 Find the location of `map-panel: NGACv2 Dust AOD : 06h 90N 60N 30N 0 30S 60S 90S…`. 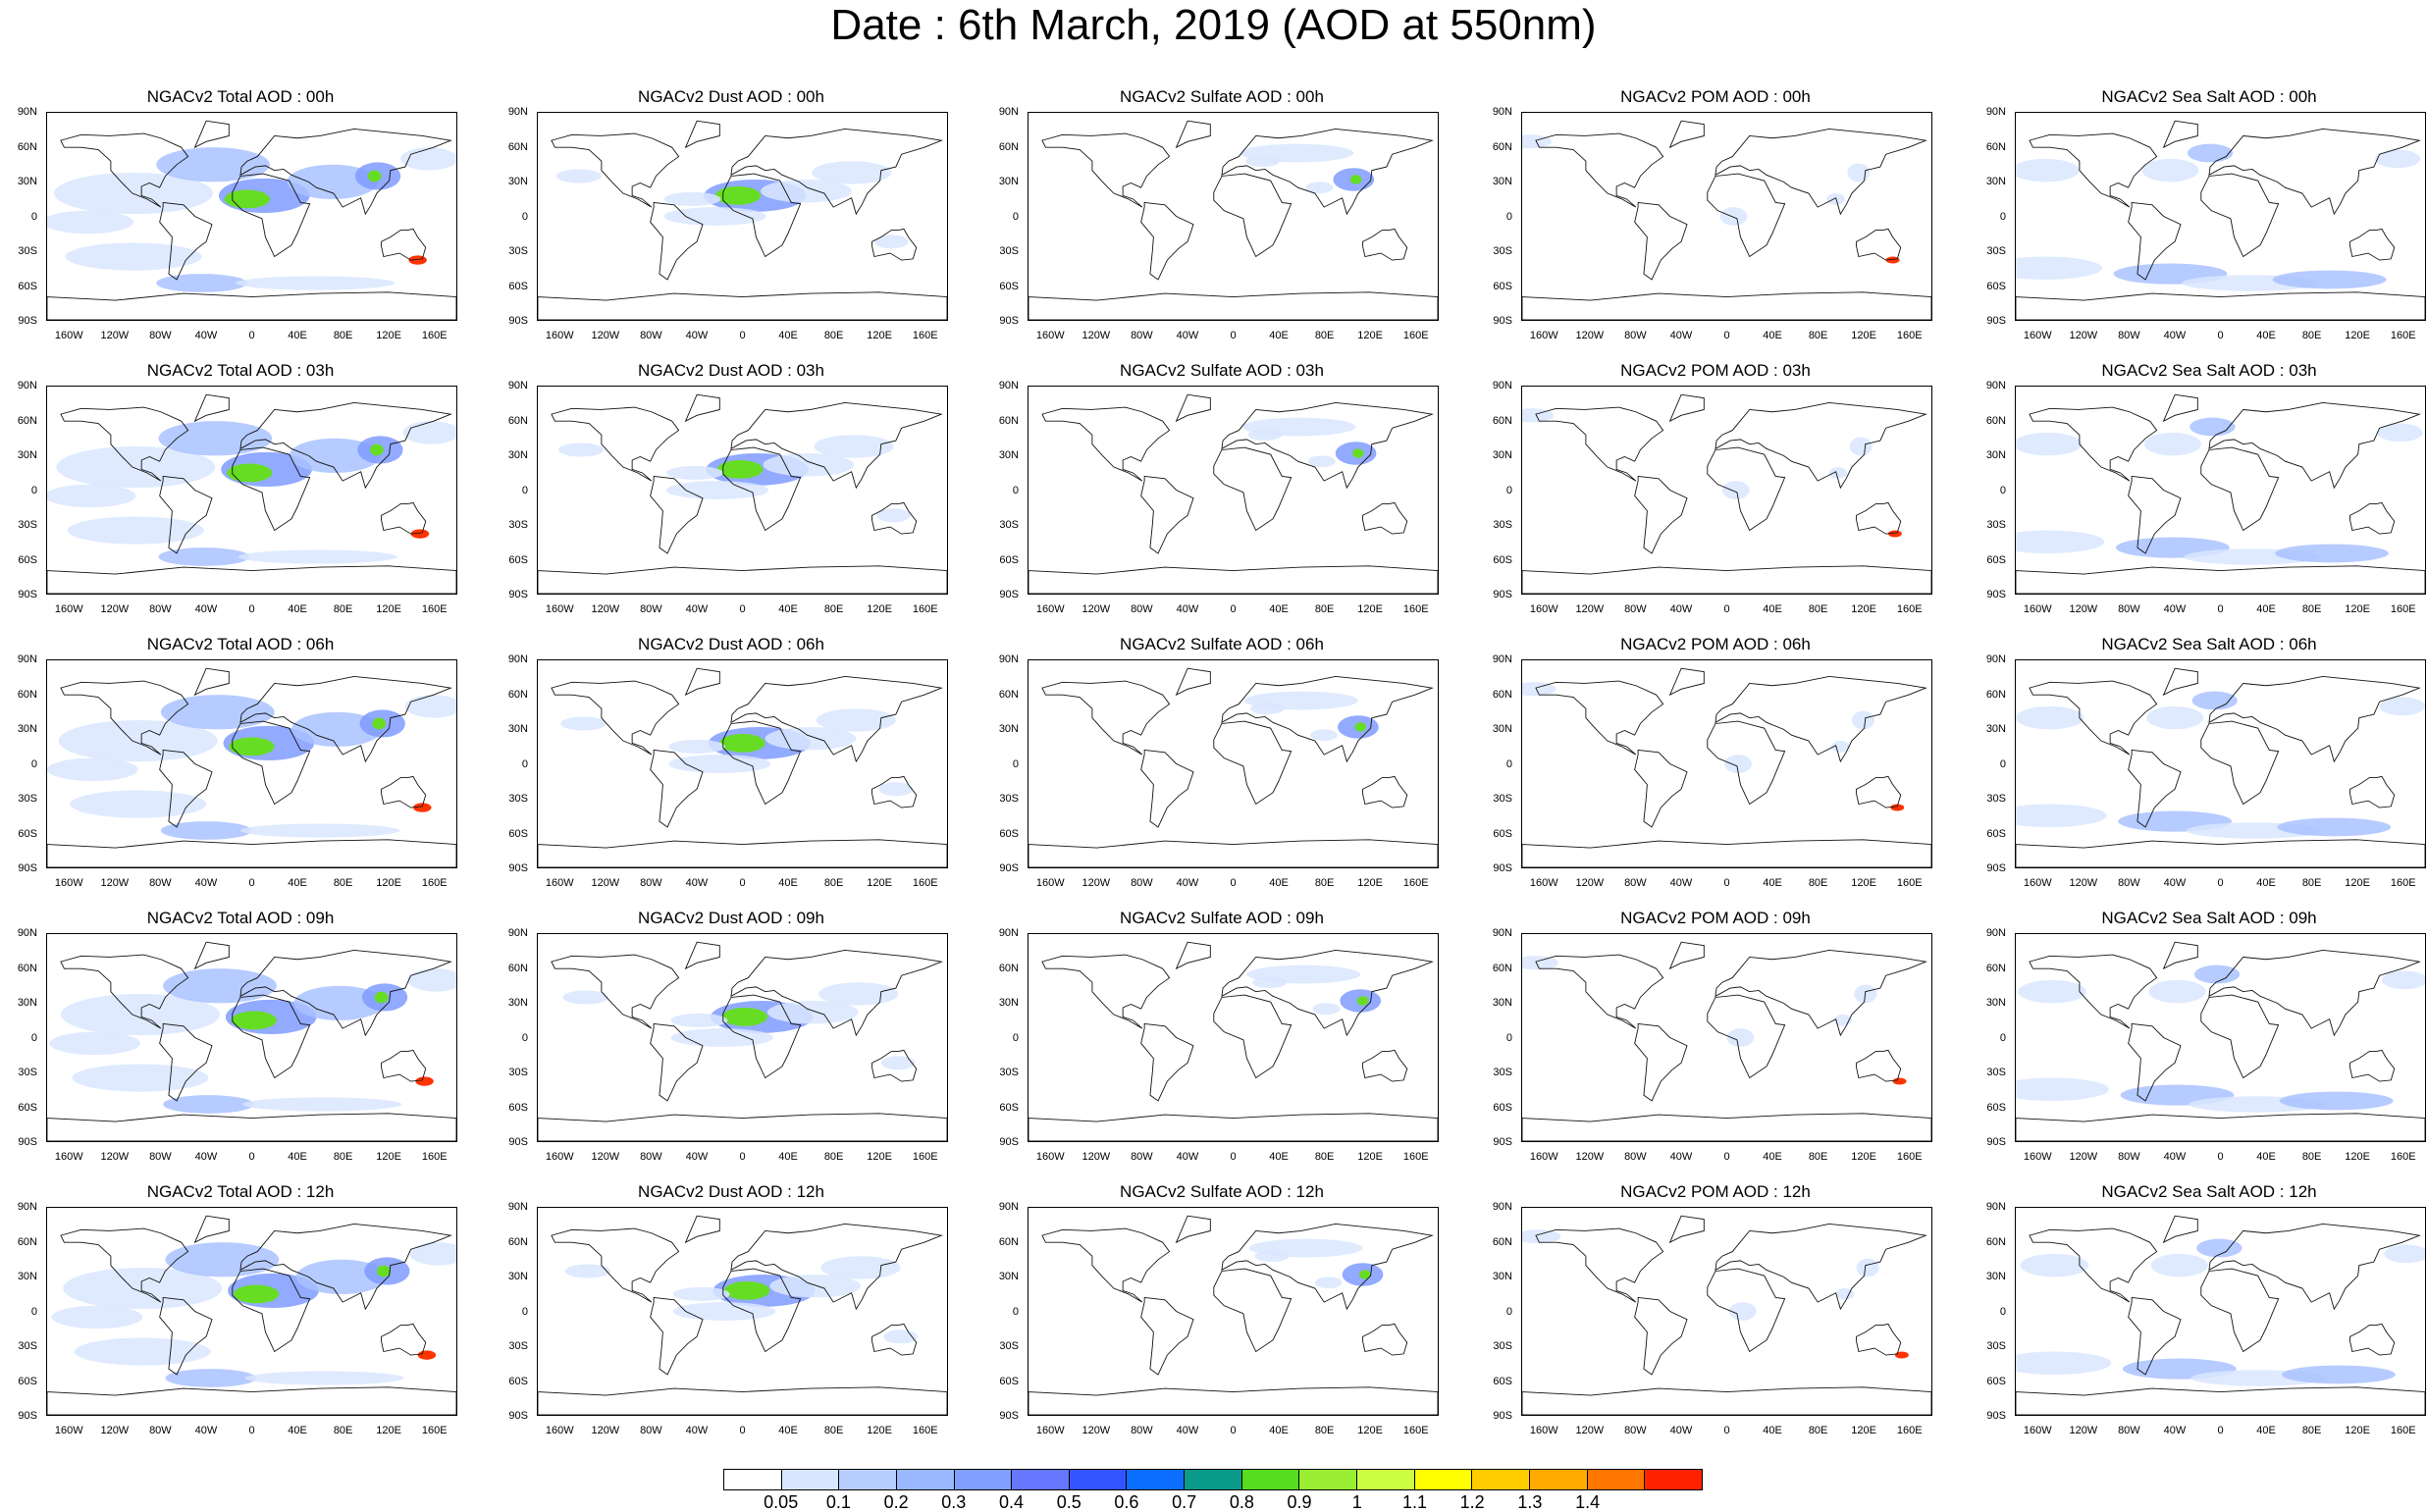

map-panel: NGACv2 Dust AOD : 06h 90N 60N 30N 0 30S 60S 90S… is located at coordinates (736, 769).